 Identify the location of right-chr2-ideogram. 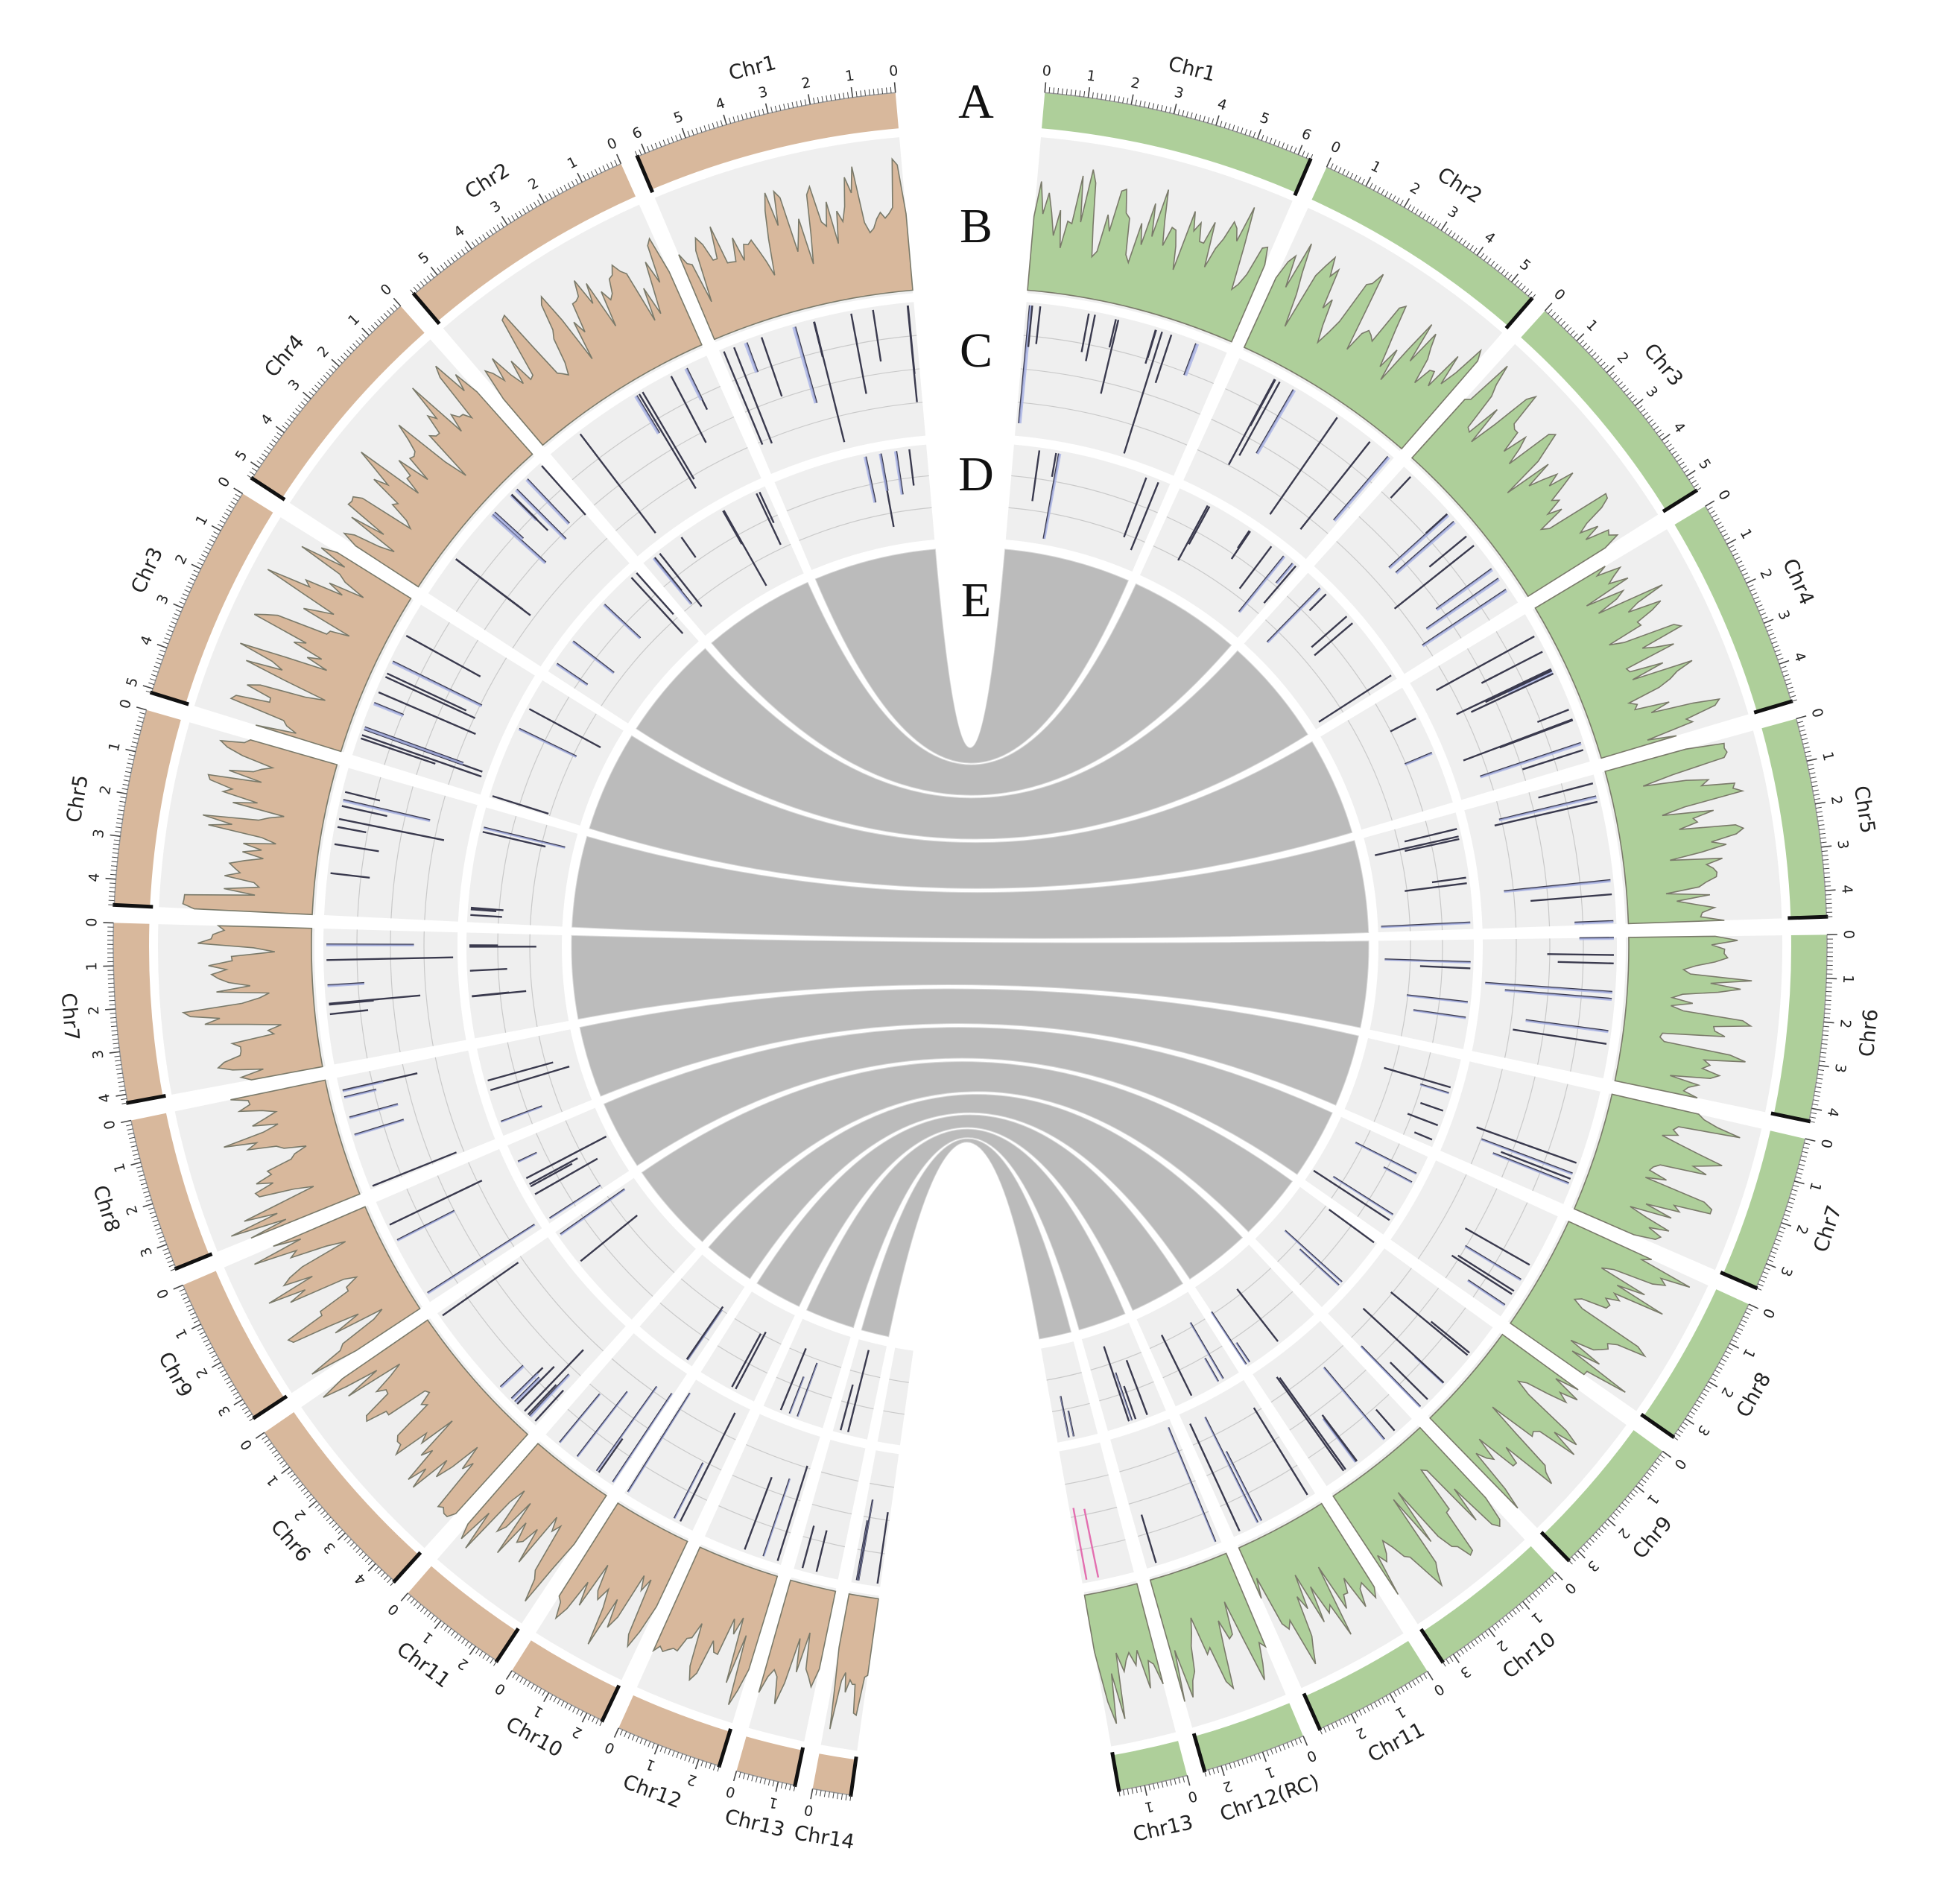
(1421, 247).